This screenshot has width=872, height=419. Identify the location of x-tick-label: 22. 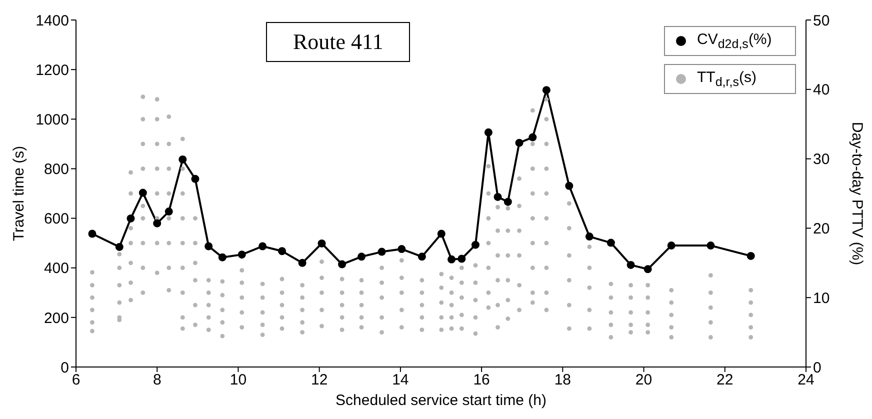
(725, 380).